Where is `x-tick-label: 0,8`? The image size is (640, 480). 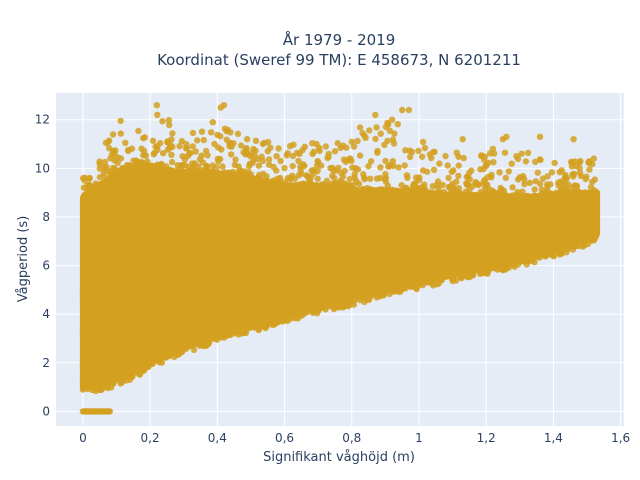 x-tick-label: 0,8 is located at coordinates (351, 438).